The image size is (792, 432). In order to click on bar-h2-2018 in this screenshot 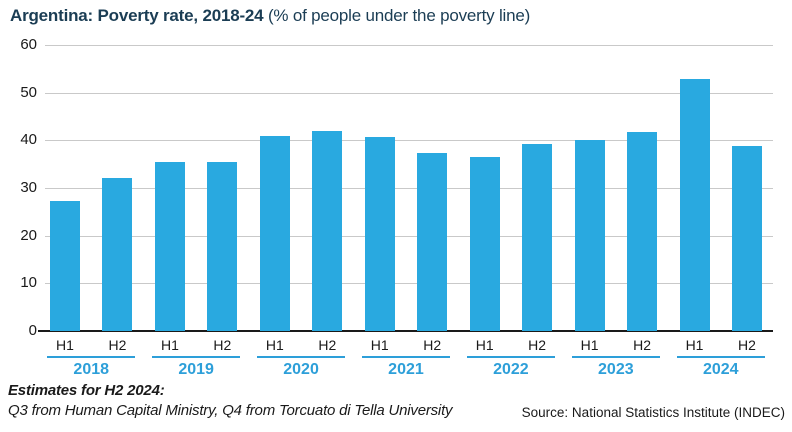, I will do `click(117, 254)`.